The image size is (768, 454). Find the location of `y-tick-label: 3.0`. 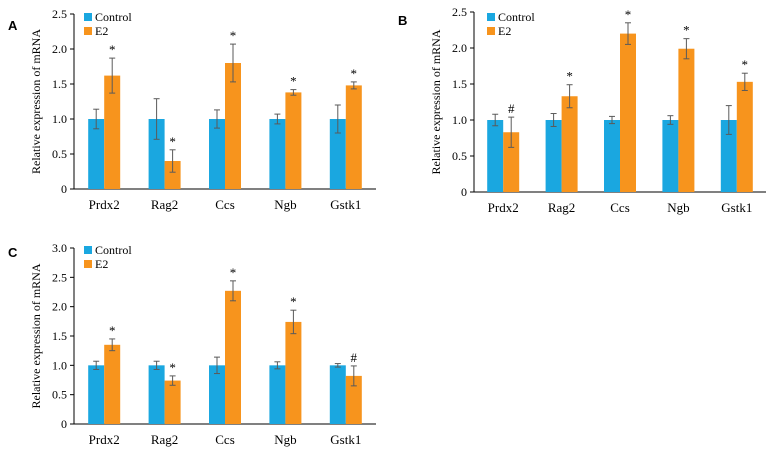

y-tick-label: 3.0 is located at coordinates (59, 248).